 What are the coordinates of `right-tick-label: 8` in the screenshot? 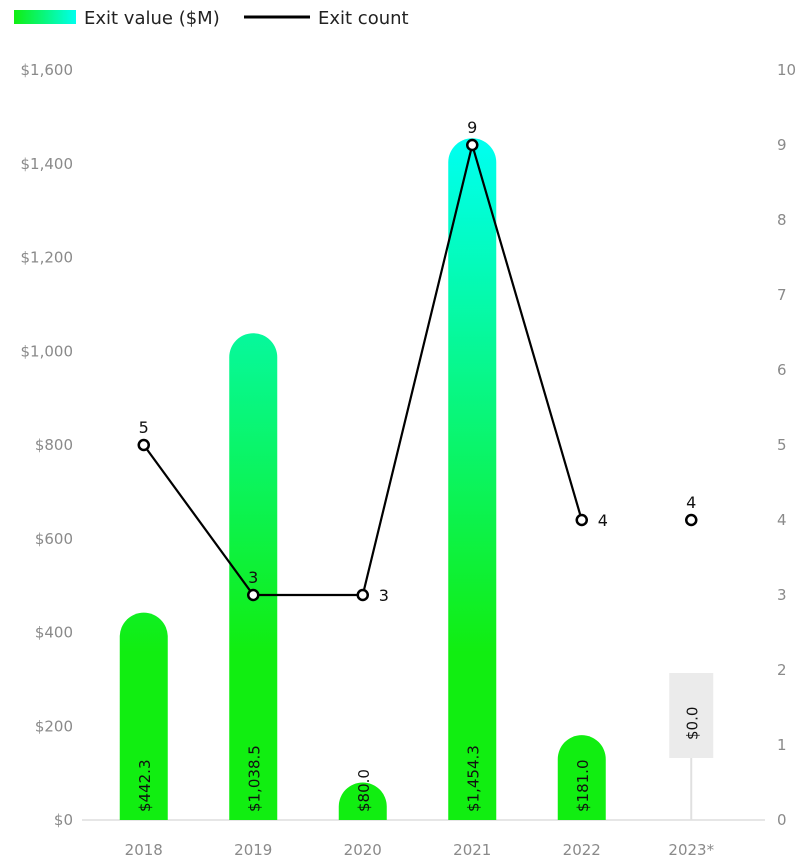 It's located at (782, 220).